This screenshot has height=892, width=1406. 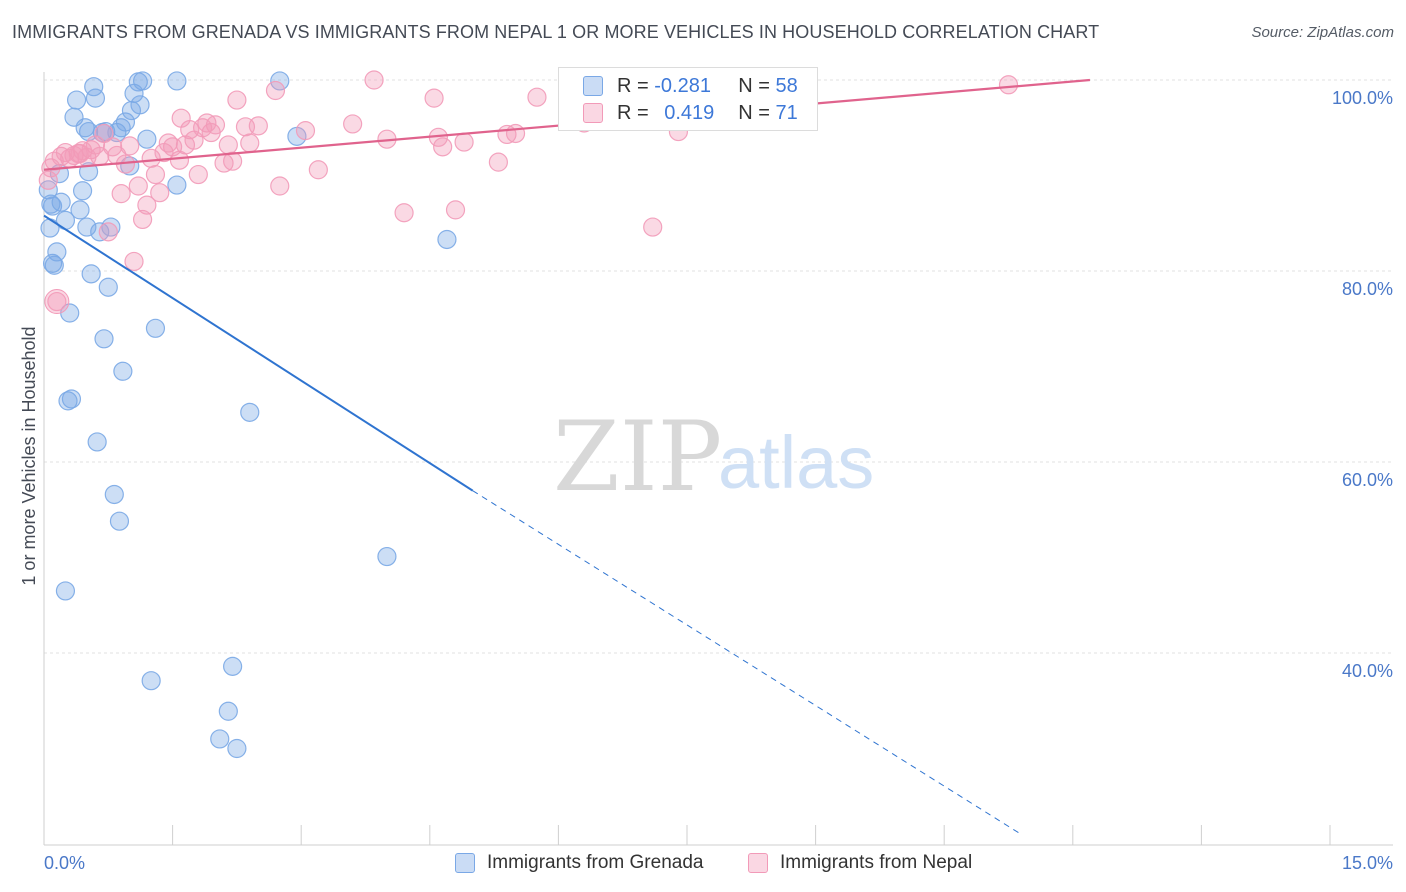 What do you see at coordinates (786, 85) in the screenshot?
I see `n-value: 58` at bounding box center [786, 85].